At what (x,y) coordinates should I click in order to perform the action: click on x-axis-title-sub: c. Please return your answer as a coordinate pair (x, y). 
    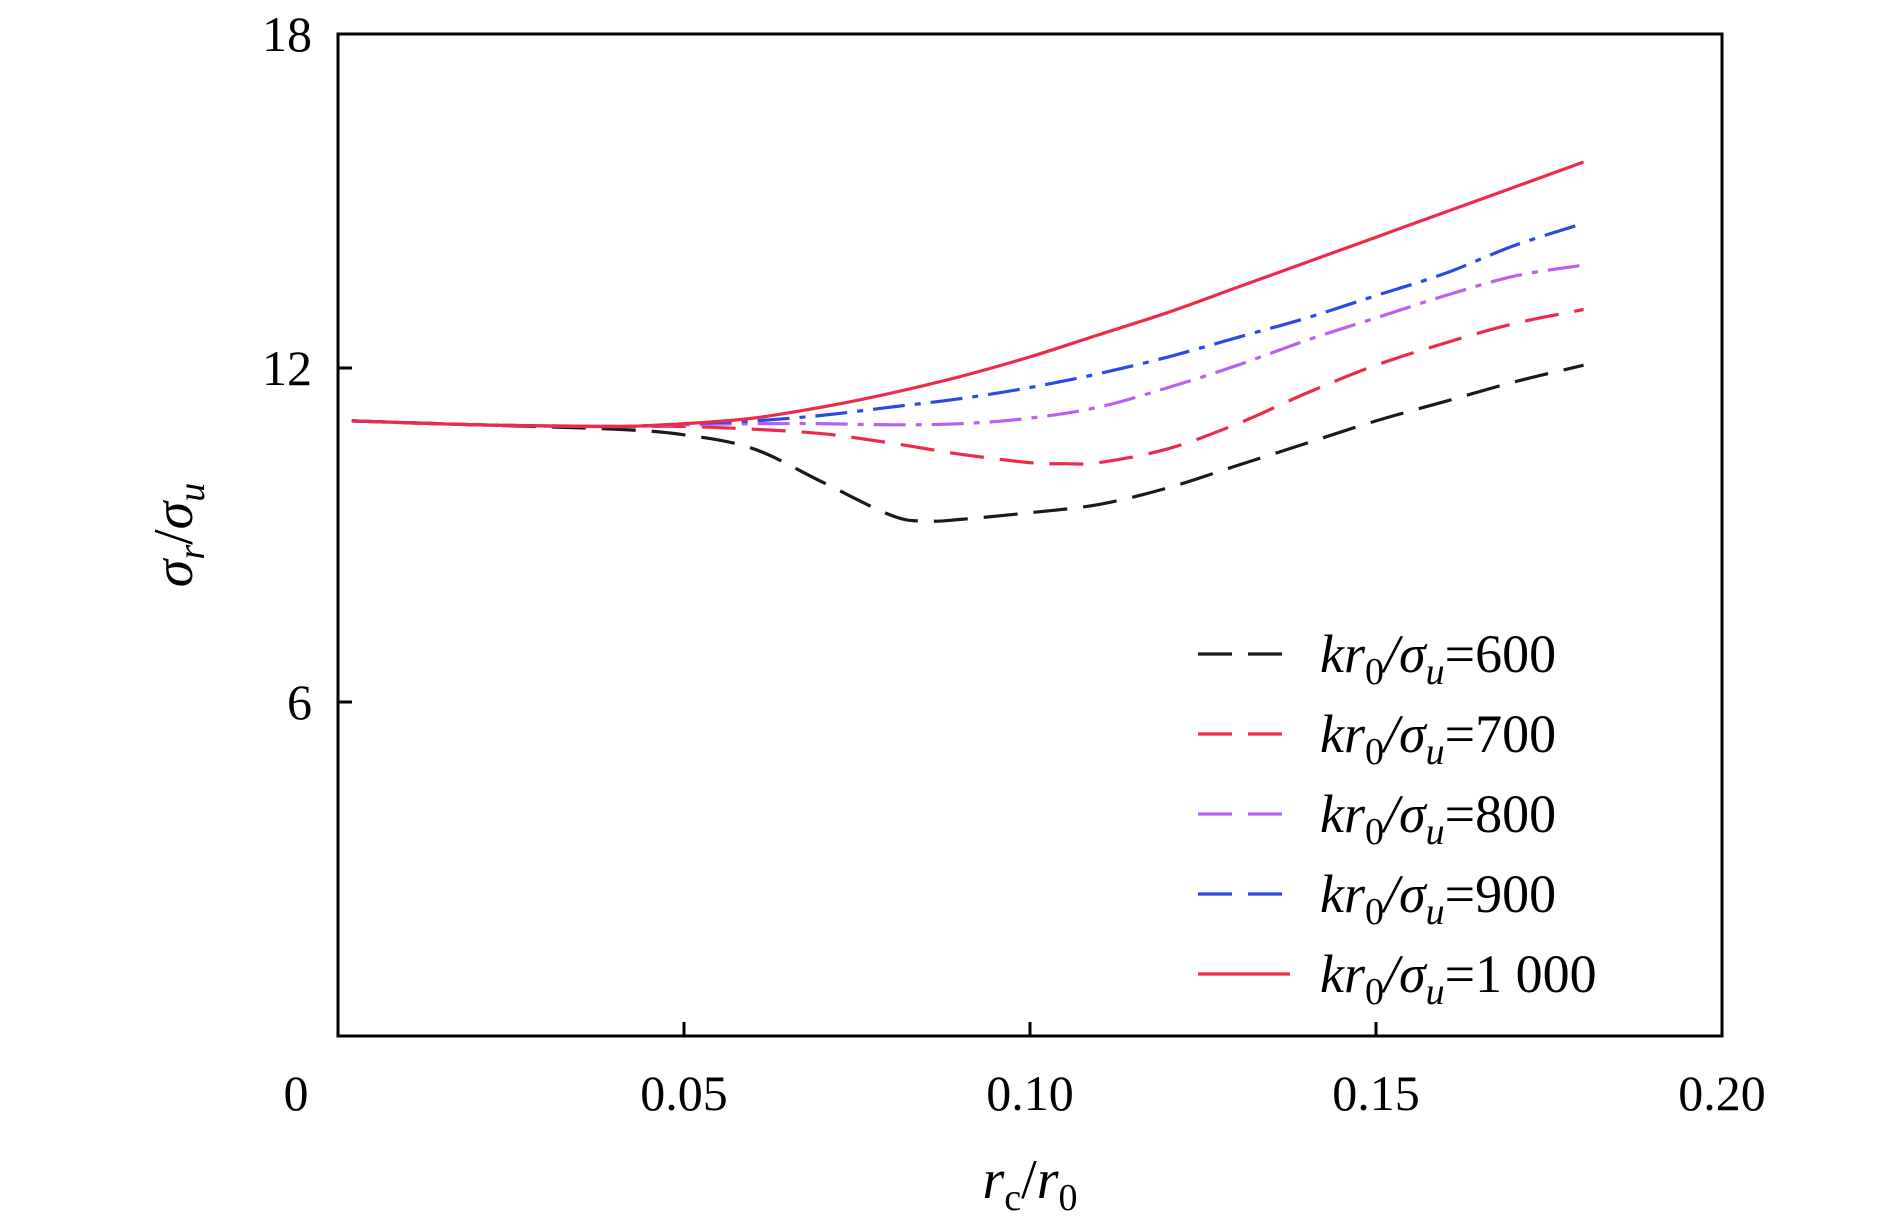
    Looking at the image, I should click on (1012, 1198).